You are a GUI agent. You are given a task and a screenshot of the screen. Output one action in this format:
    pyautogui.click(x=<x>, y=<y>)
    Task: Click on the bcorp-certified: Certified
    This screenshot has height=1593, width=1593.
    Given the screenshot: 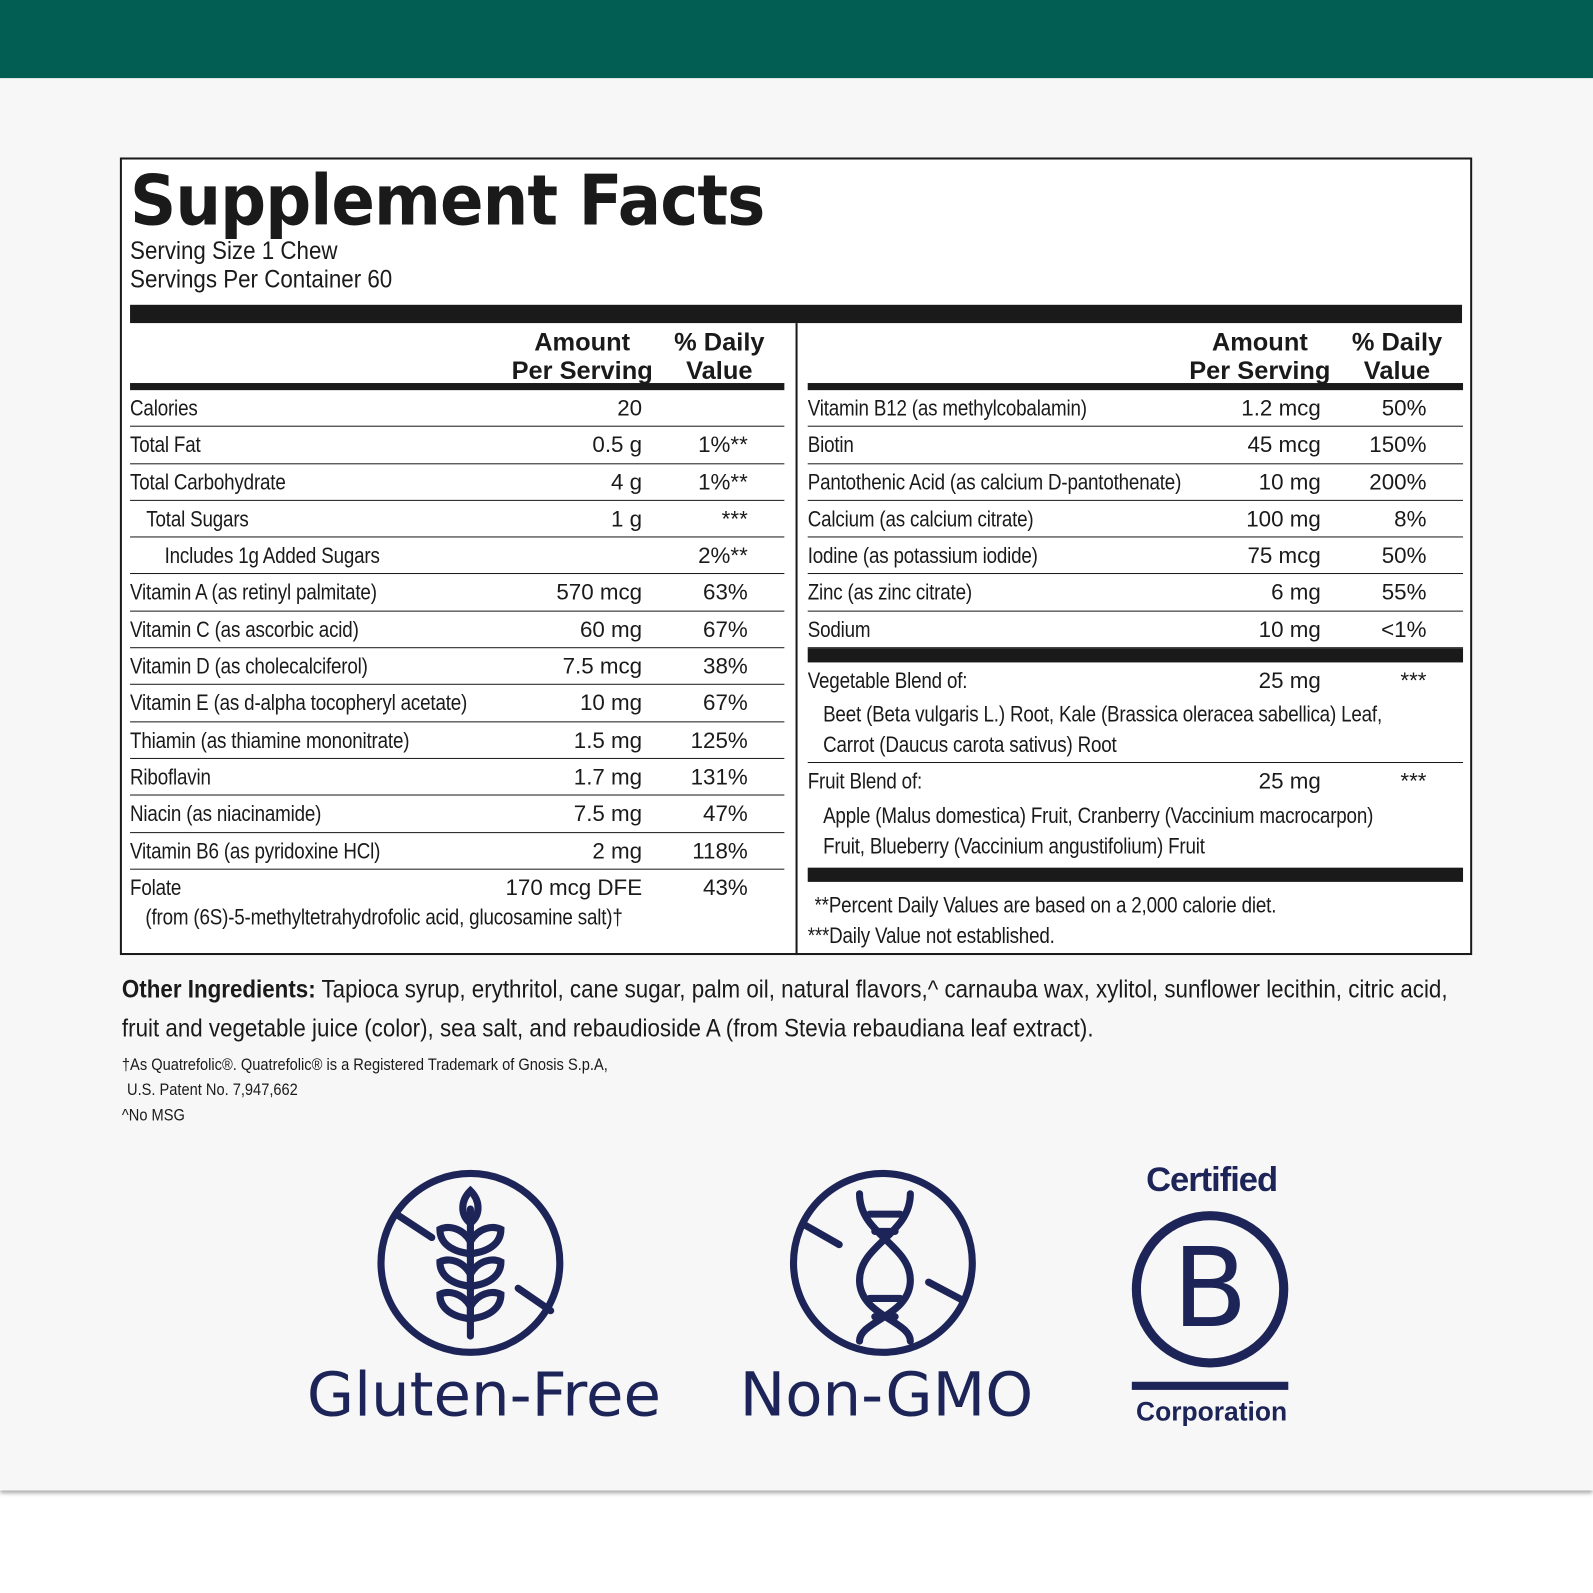 What is the action you would take?
    pyautogui.click(x=1212, y=1179)
    